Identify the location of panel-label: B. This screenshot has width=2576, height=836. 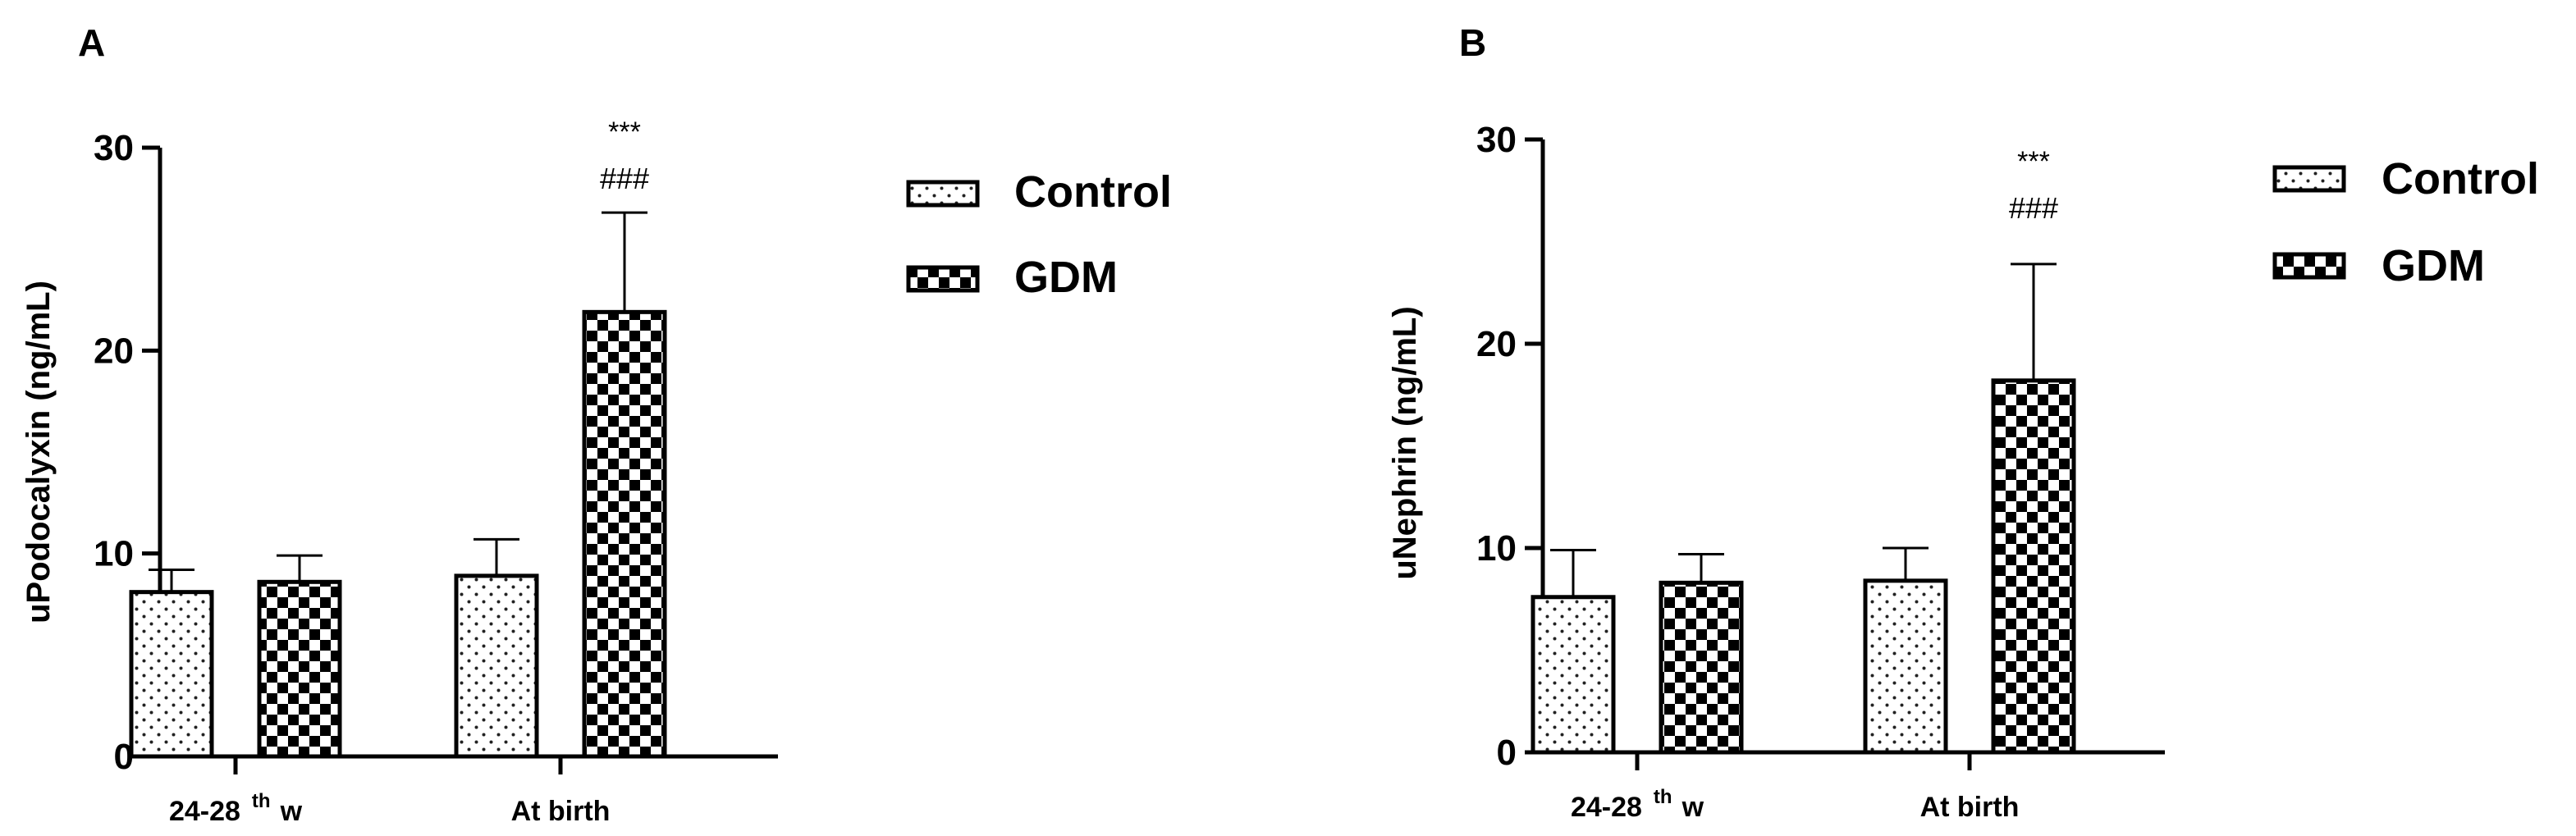
(1472, 42).